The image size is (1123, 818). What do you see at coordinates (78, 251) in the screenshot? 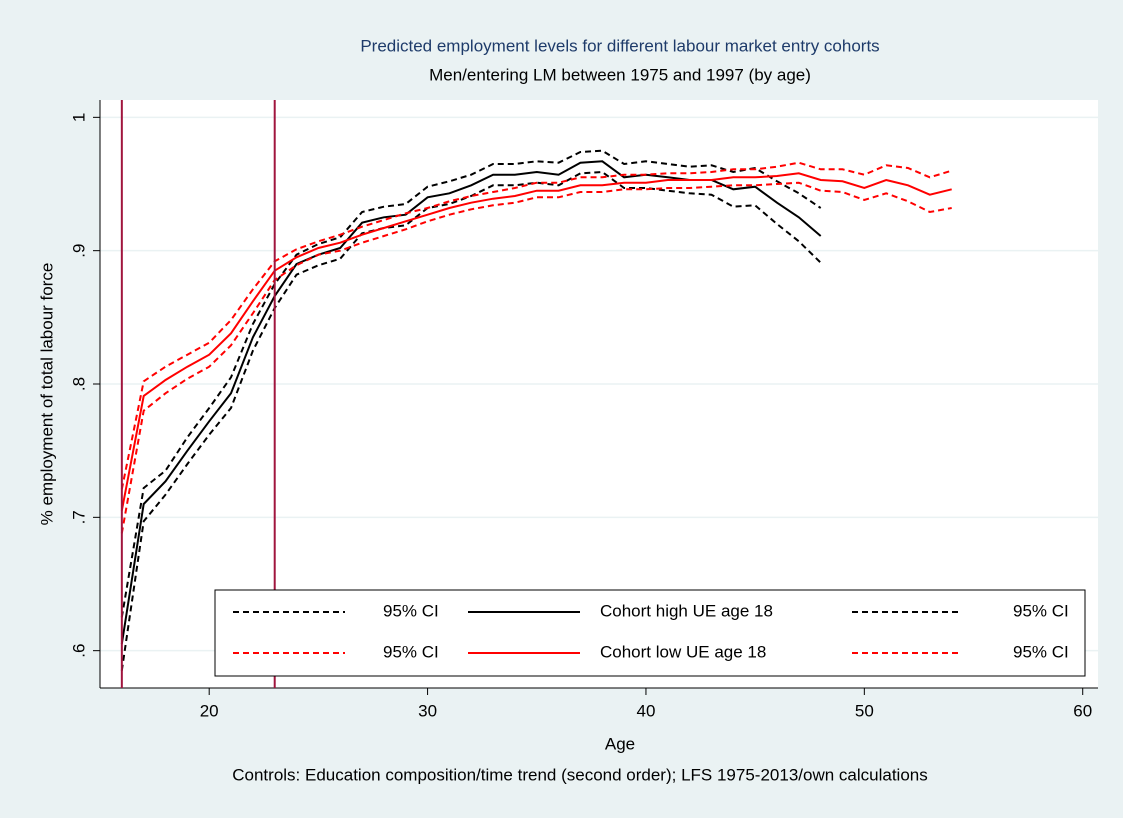
I see `y-tick-label: .9` at bounding box center [78, 251].